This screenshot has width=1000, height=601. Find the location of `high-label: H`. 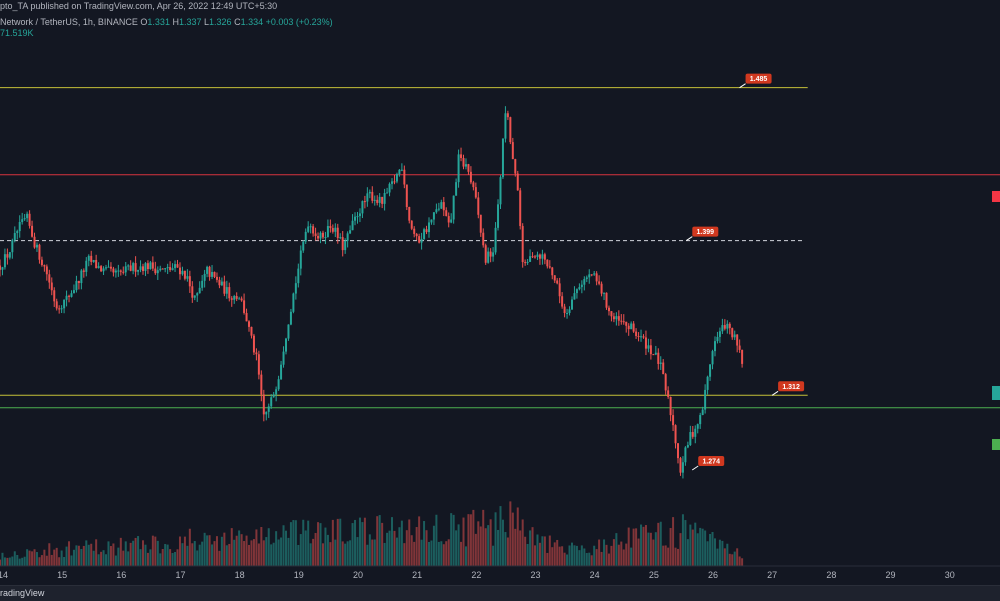

high-label: H is located at coordinates (175, 22).